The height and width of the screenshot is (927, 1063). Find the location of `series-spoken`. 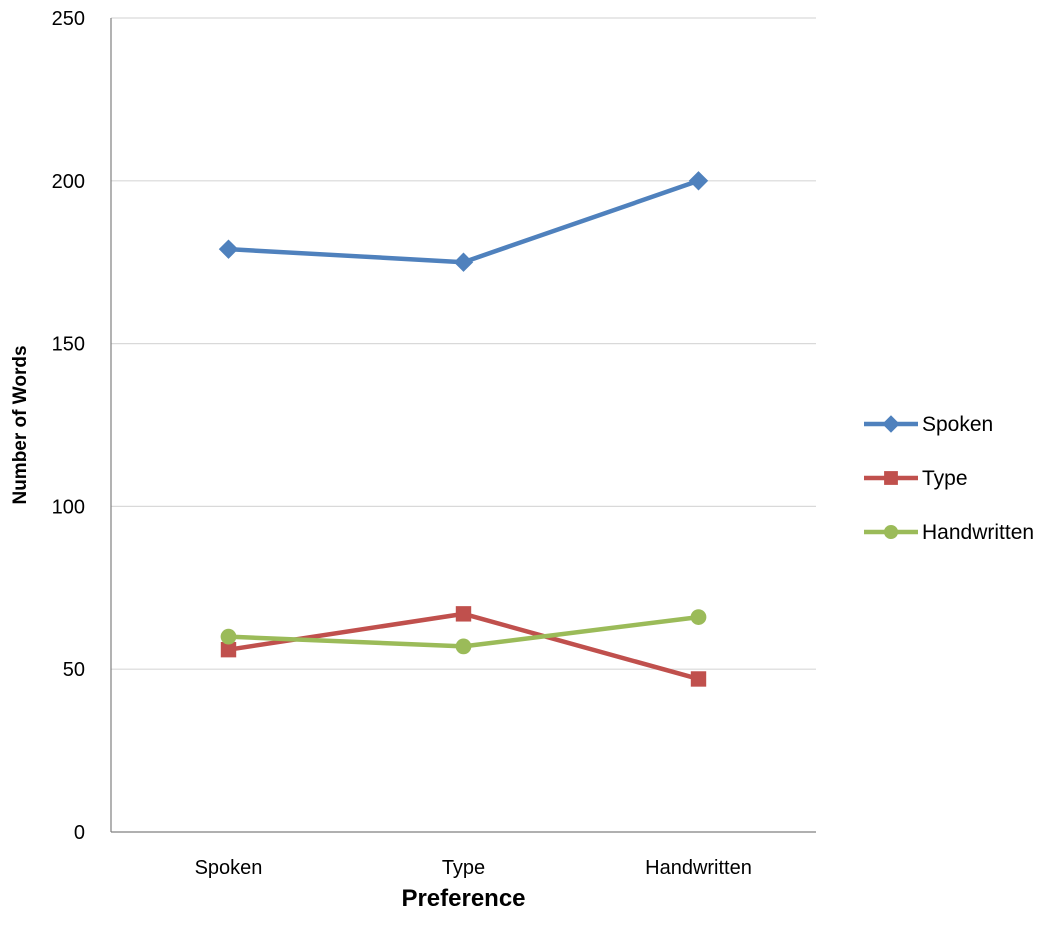

series-spoken is located at coordinates (464, 221).